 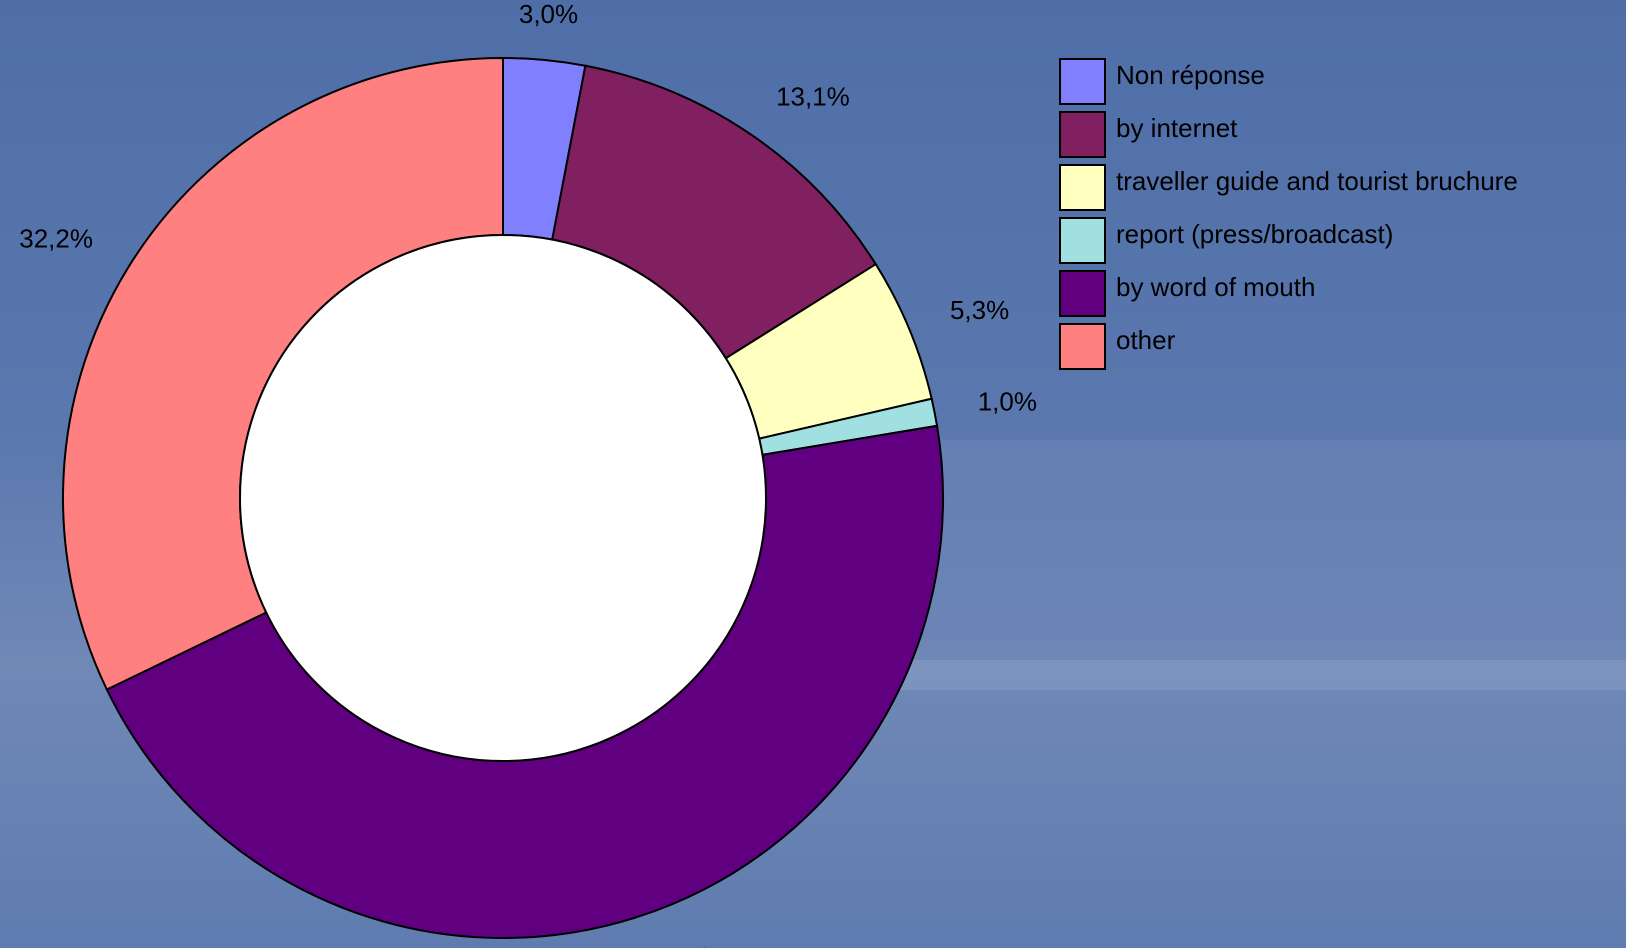 What do you see at coordinates (687, 945) in the screenshot?
I see `data-label: 45,5%` at bounding box center [687, 945].